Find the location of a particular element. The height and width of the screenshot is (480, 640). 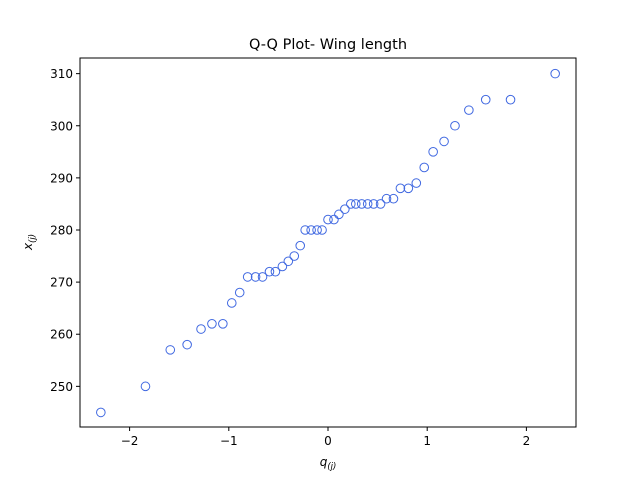

x-axis-ticks: −2 −1 0 1 2 is located at coordinates (325, 437).